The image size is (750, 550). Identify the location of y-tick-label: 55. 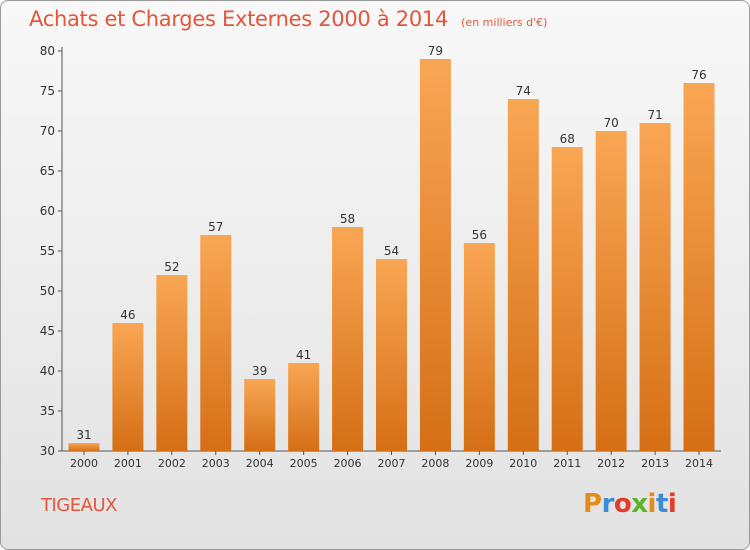
(47, 251).